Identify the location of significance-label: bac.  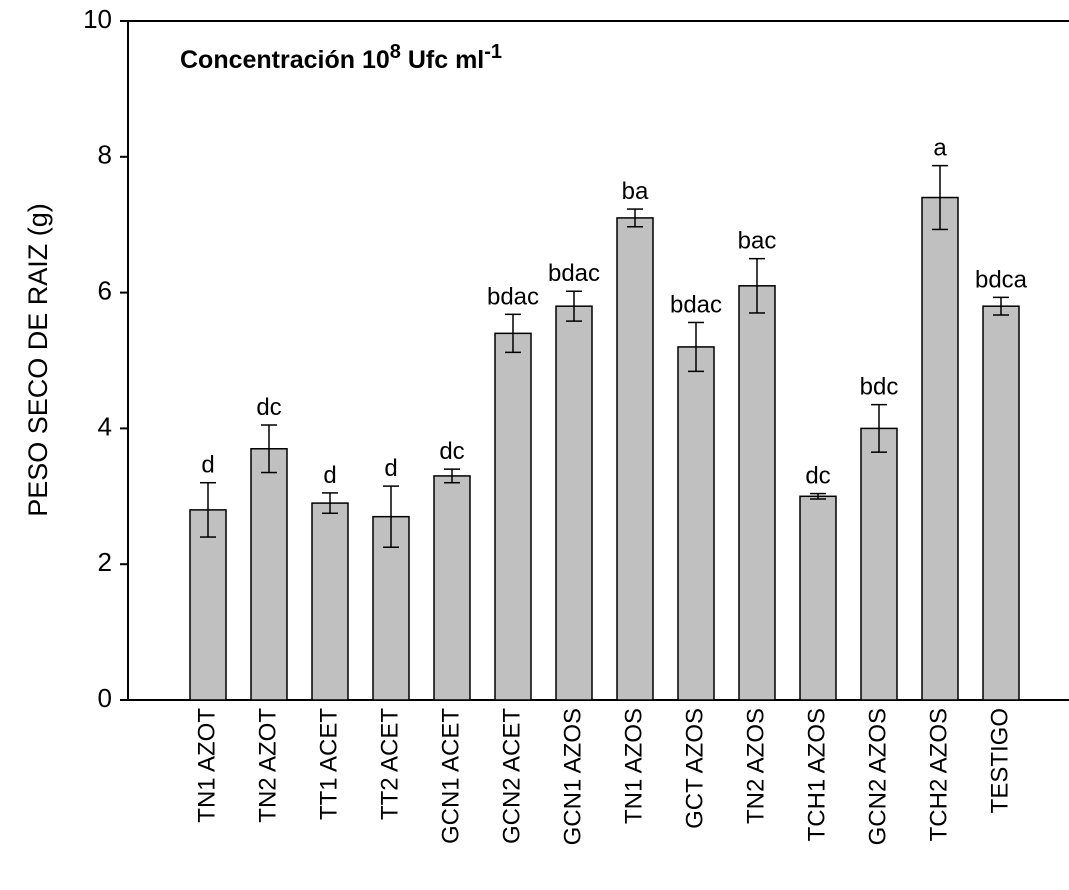
(757, 241).